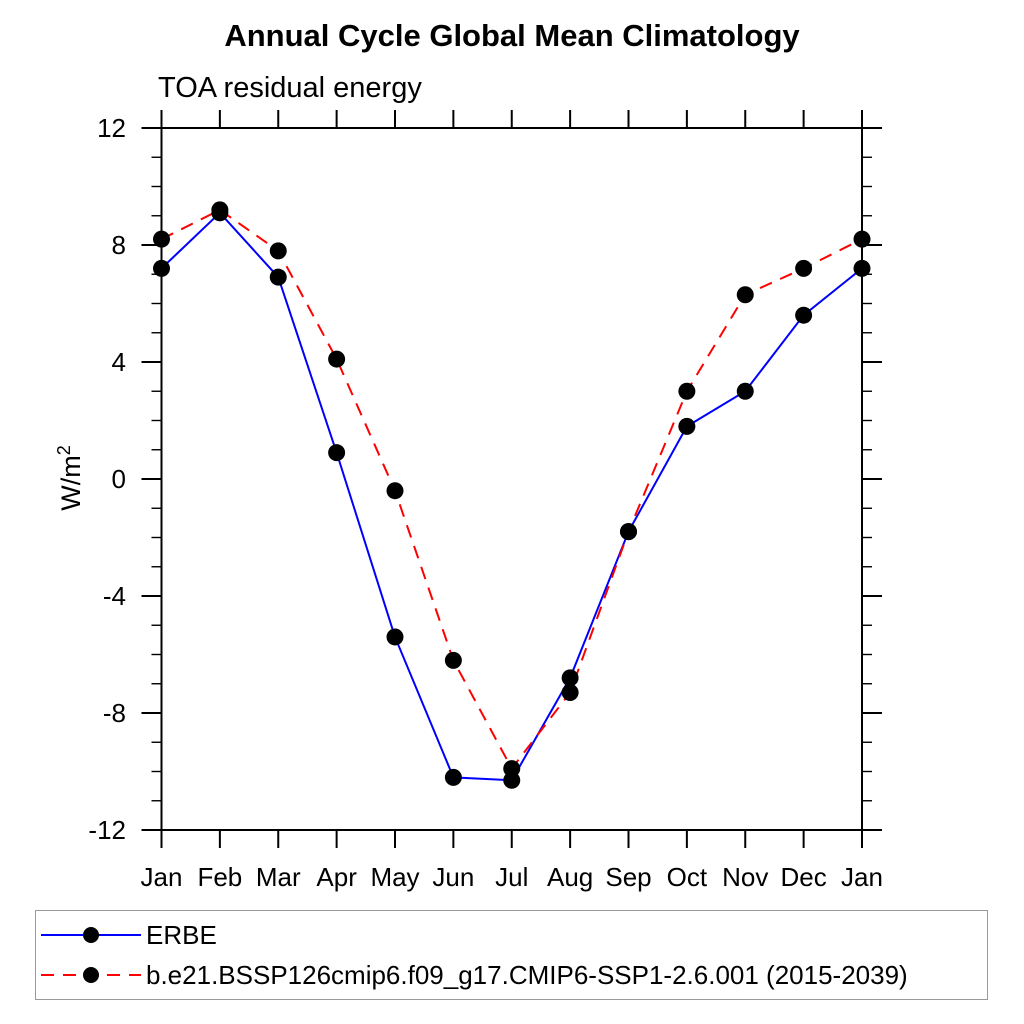  I want to click on x-tick-label: Dec, so click(804, 877).